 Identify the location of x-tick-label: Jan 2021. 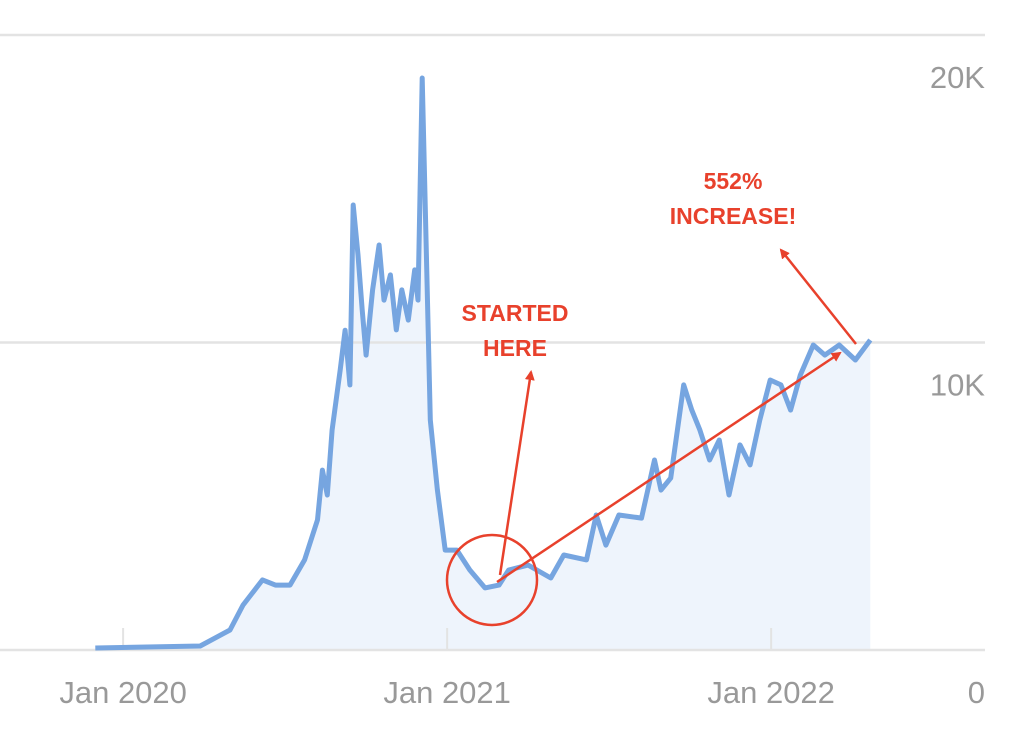
(447, 692).